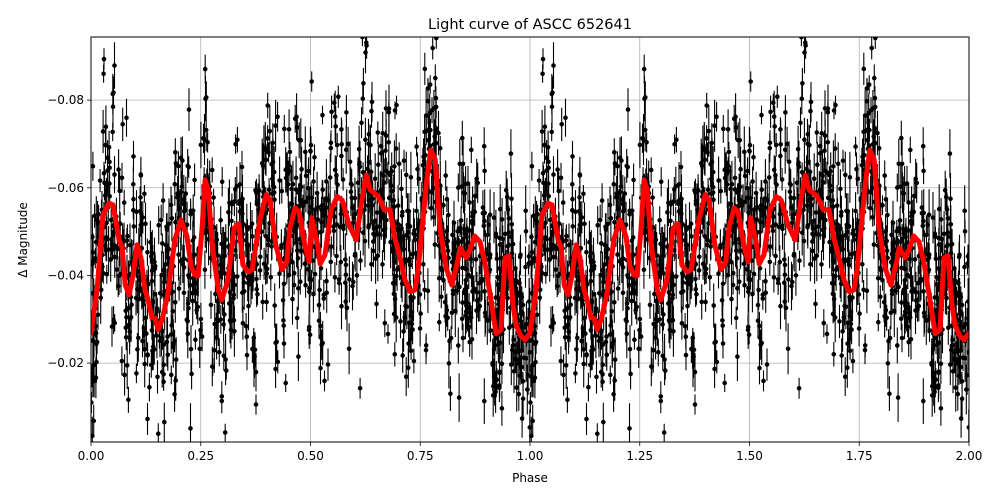 The width and height of the screenshot is (1000, 500). What do you see at coordinates (969, 456) in the screenshot?
I see `x-tick-label: 2.00` at bounding box center [969, 456].